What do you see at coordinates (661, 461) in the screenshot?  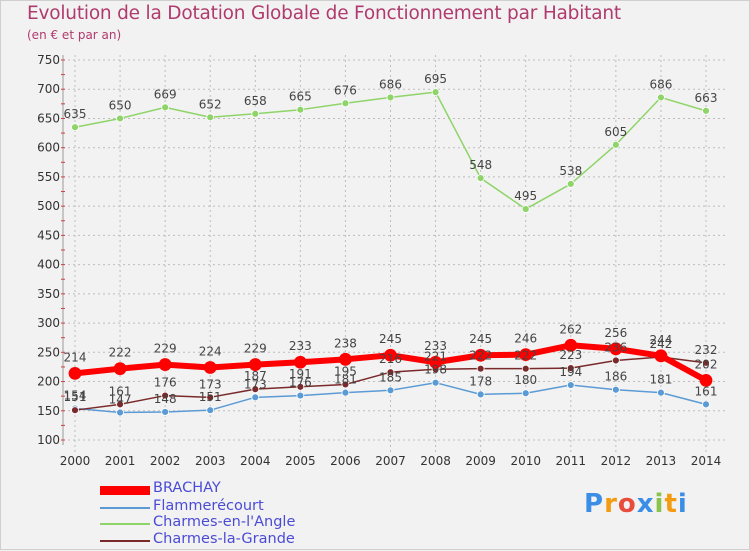 I see `x-tick-label-2013: 2013` at bounding box center [661, 461].